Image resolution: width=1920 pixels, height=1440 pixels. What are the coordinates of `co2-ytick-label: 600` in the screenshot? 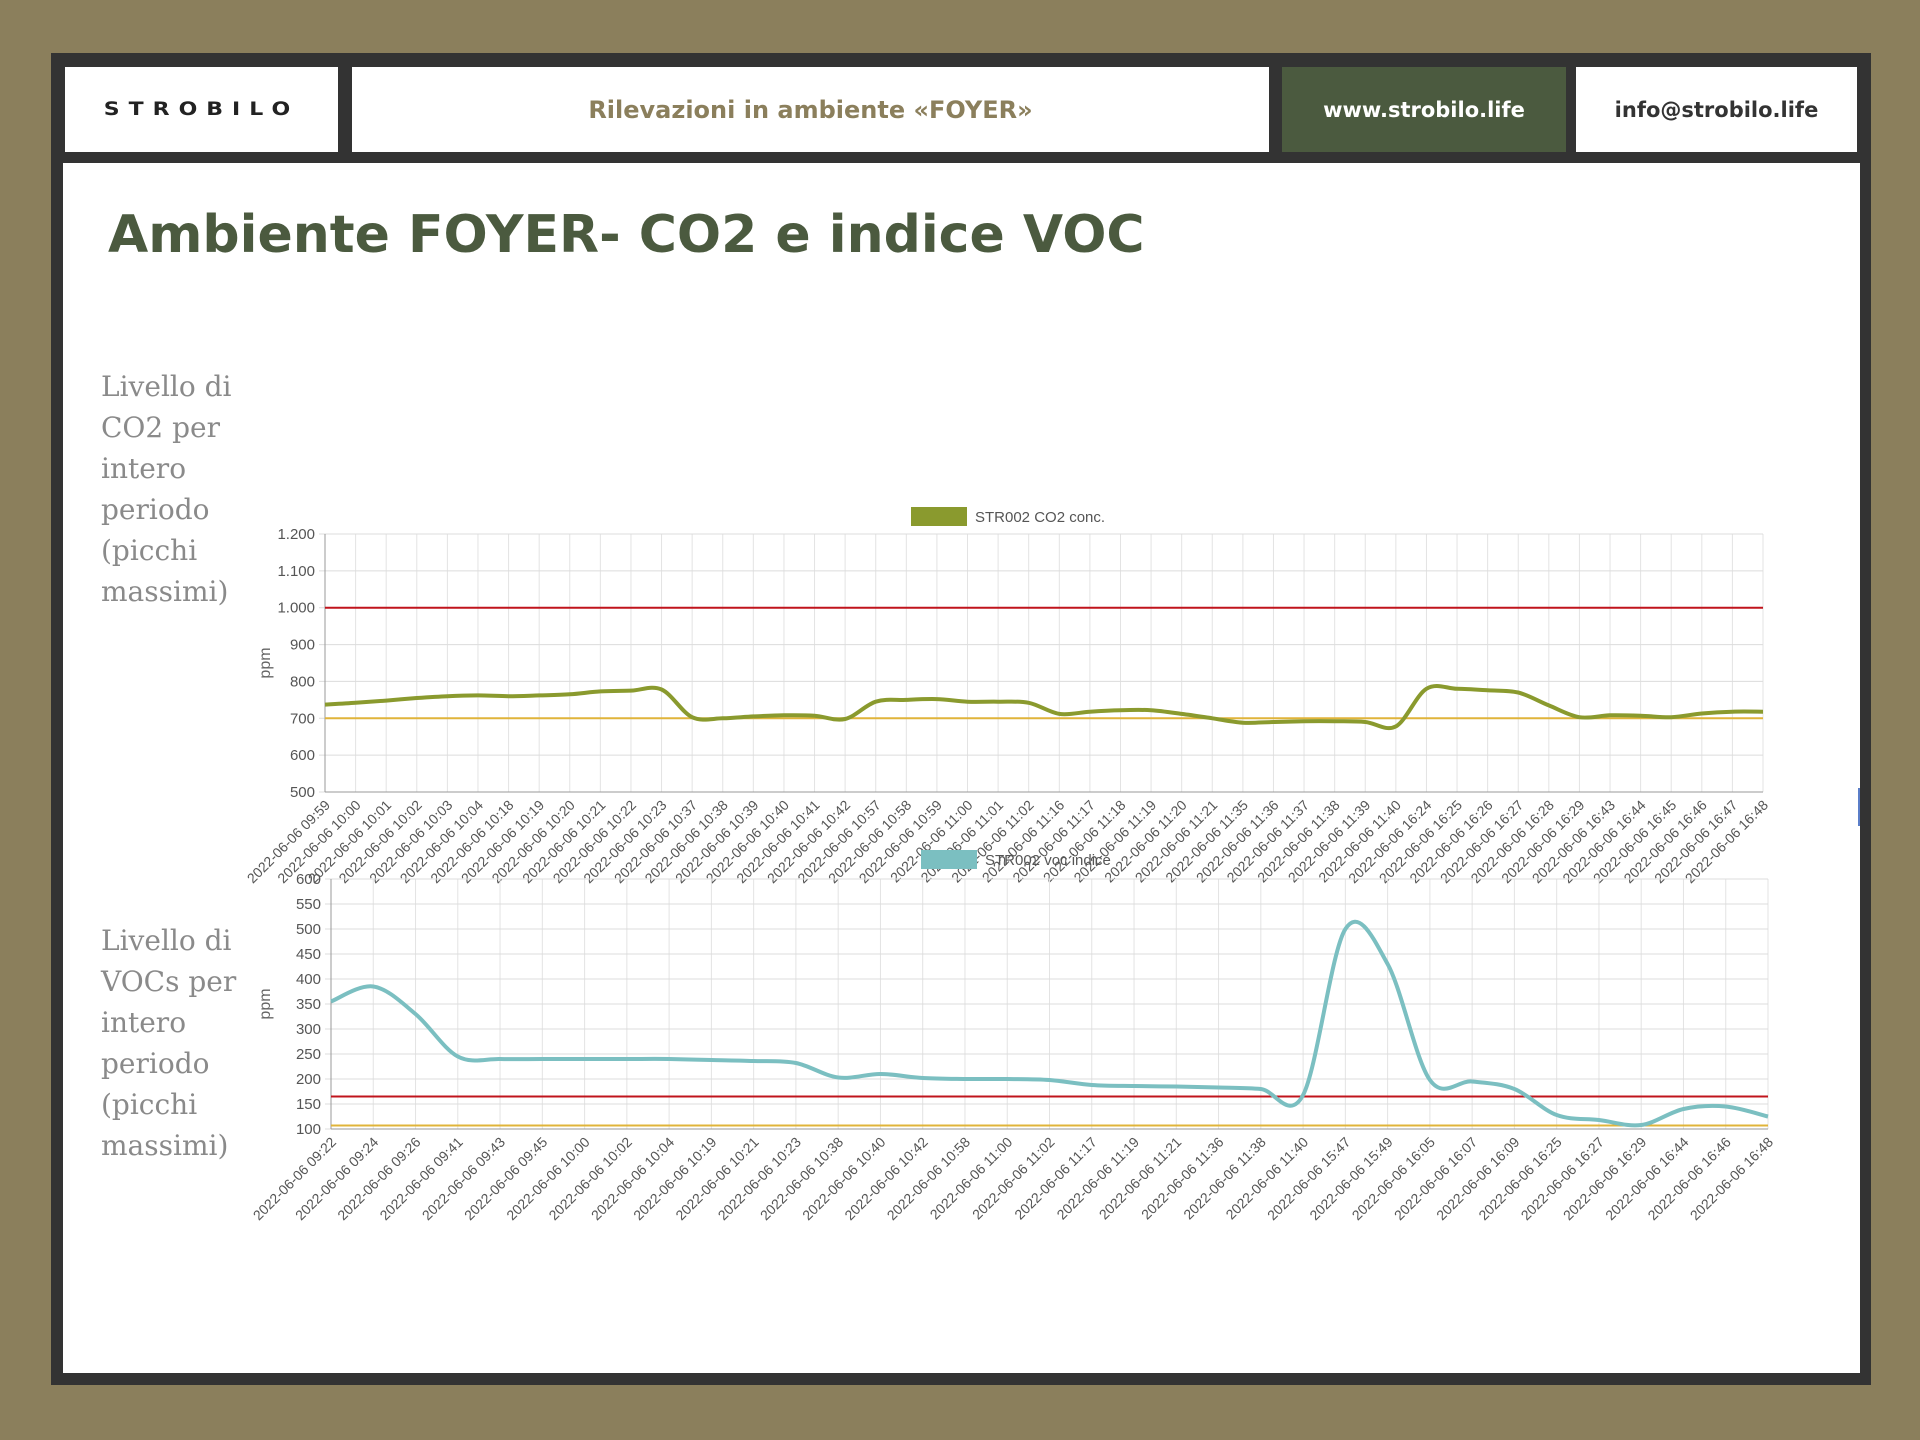 It's located at (302, 755).